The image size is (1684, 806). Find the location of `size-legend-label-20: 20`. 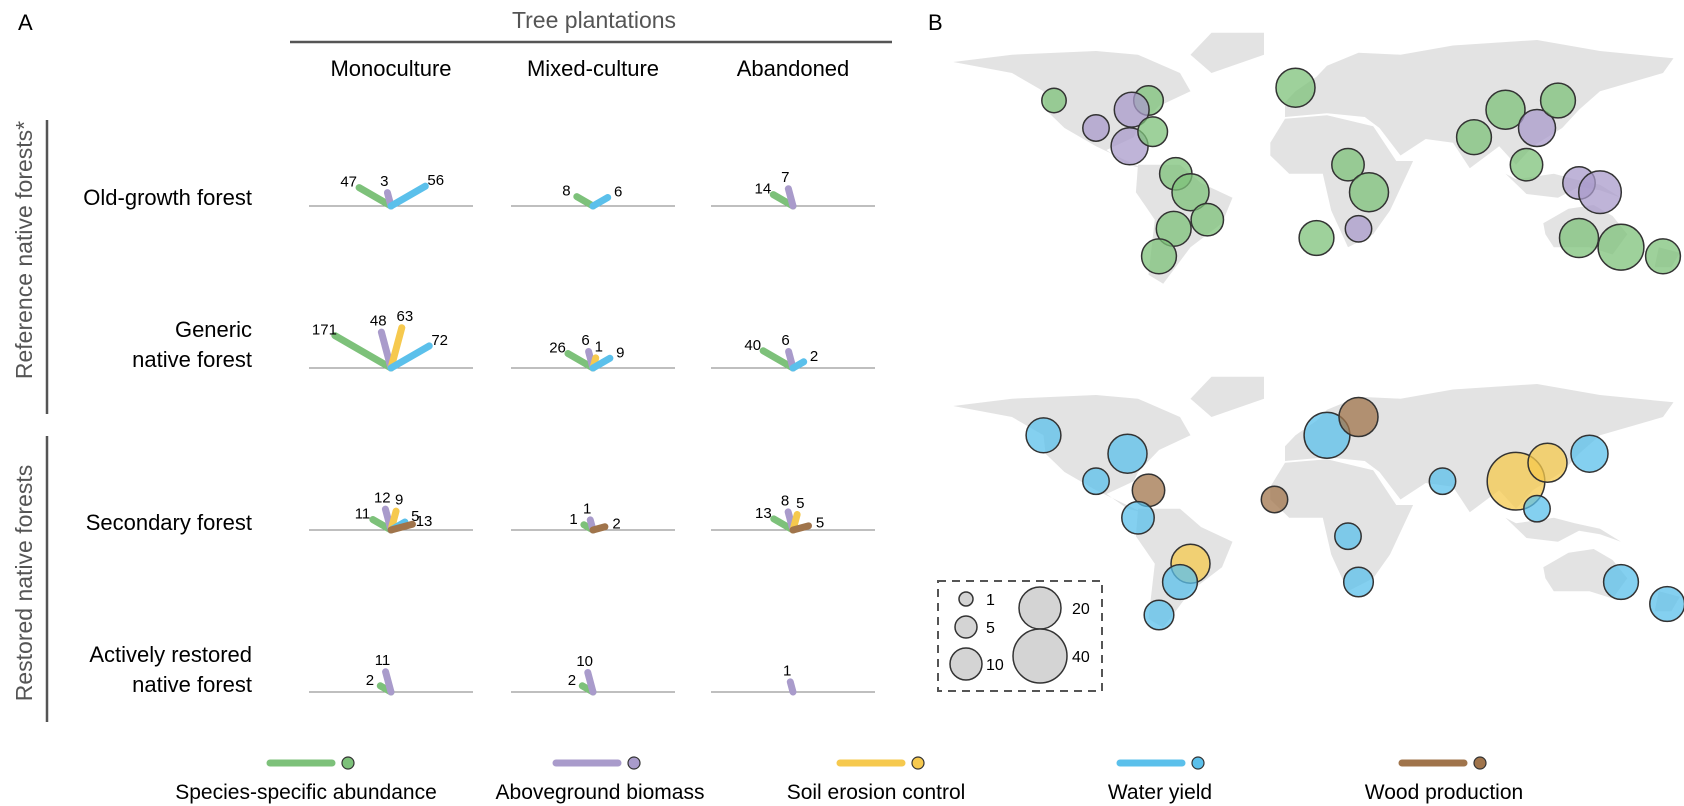

size-legend-label-20: 20 is located at coordinates (1081, 609).